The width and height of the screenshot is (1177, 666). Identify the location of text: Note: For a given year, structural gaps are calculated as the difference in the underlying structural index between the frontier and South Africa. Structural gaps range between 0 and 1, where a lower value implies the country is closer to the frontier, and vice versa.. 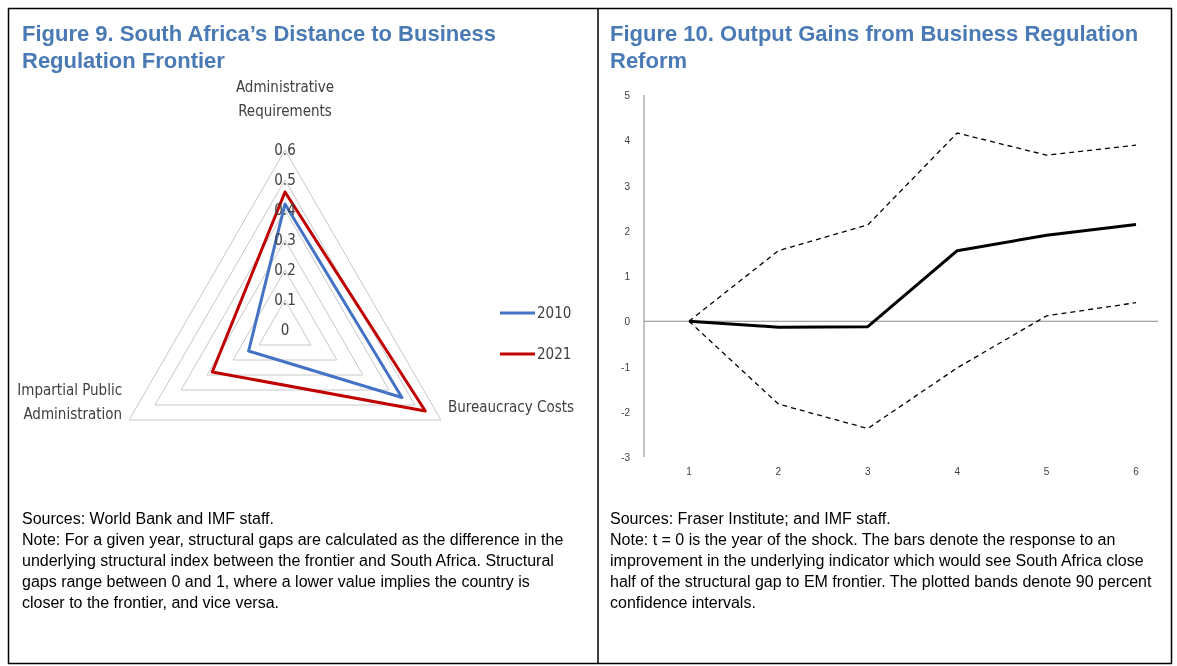
(293, 571).